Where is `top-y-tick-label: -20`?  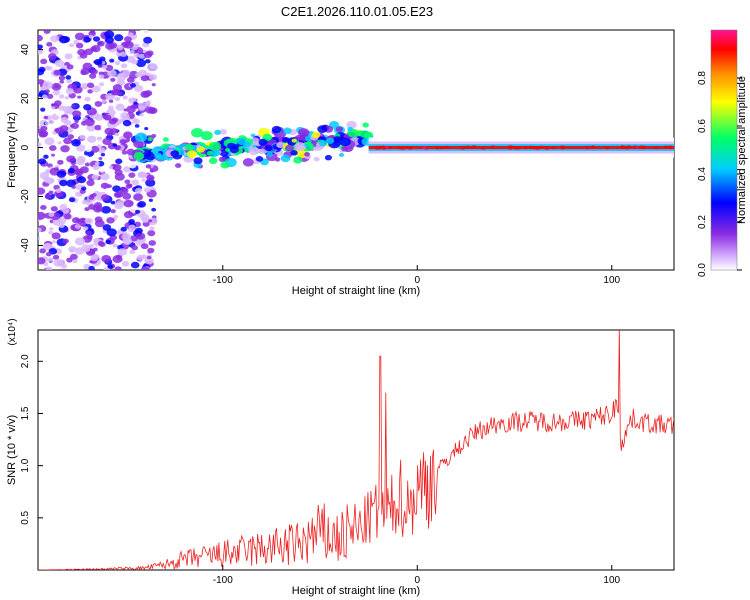
top-y-tick-label: -20 is located at coordinates (25, 196).